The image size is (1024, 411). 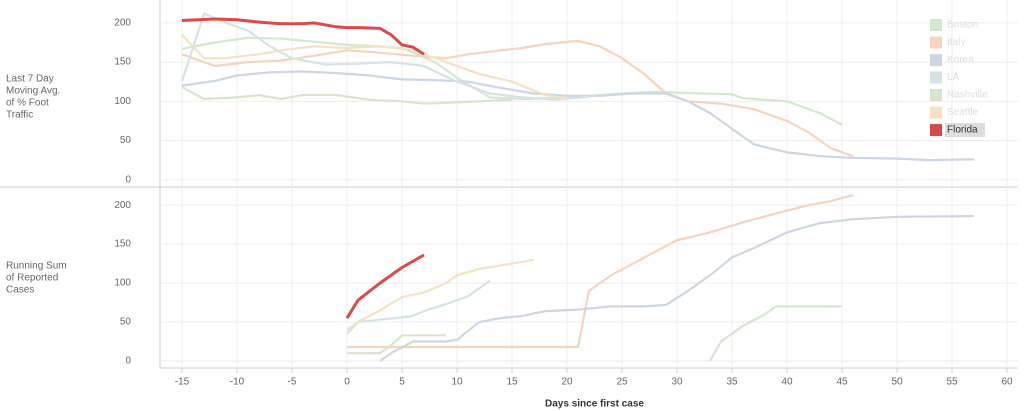 What do you see at coordinates (19, 115) in the screenshot?
I see `y-axis-title: Traffic` at bounding box center [19, 115].